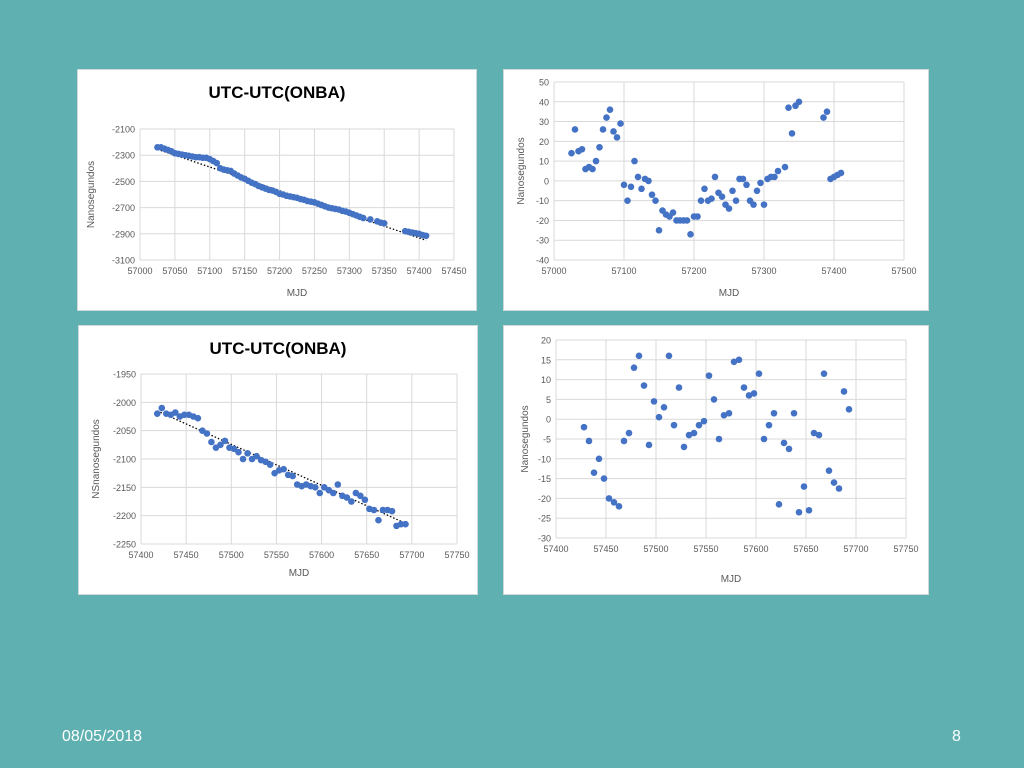 The image size is (1024, 768). Describe the element at coordinates (124, 545) in the screenshot. I see `y-tick-label: -2250` at that location.